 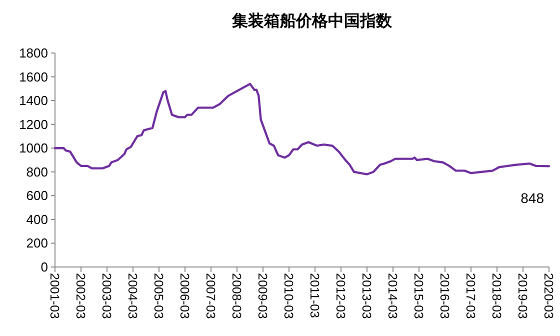 I want to click on x-tick-label: 2016-03, so click(x=445, y=296).